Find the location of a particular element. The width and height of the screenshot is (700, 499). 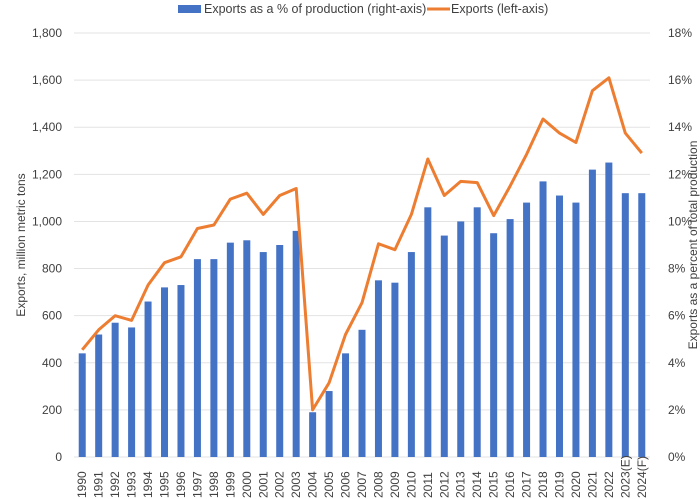

x-tick-label: 1993 is located at coordinates (132, 484).